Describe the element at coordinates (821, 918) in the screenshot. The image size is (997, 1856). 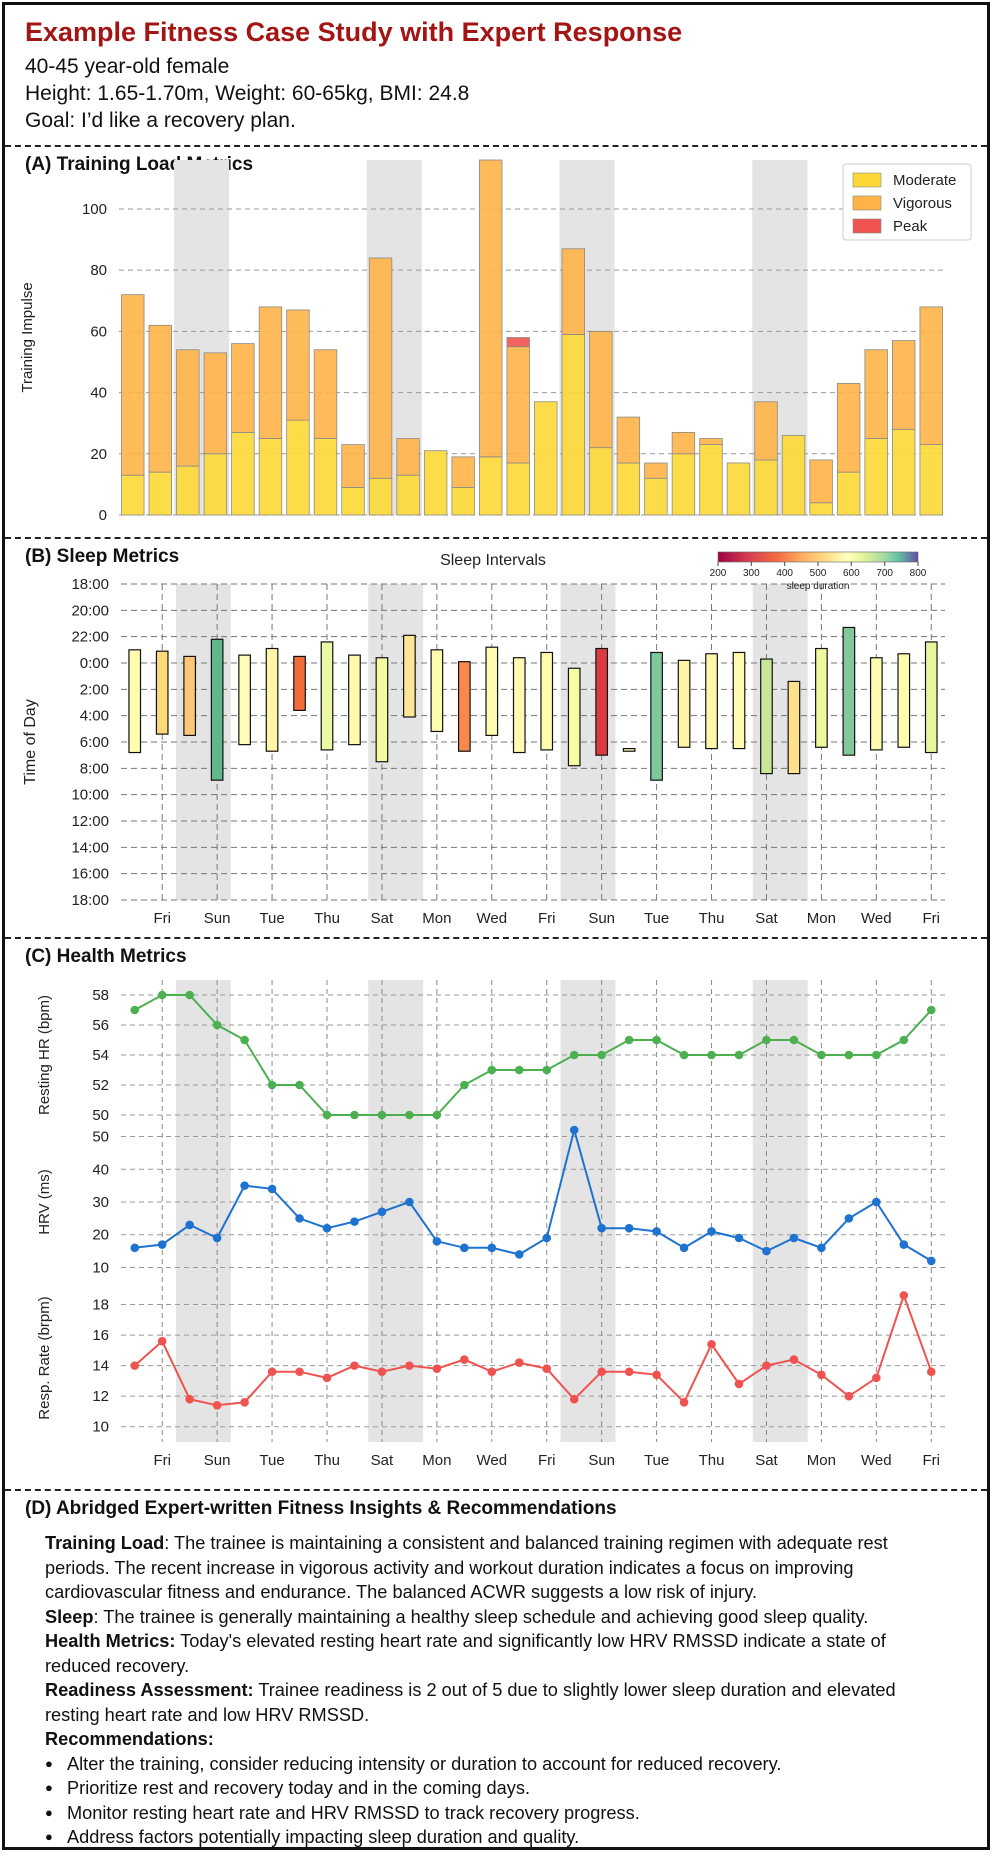
I see `x-tick-label: Mon` at that location.